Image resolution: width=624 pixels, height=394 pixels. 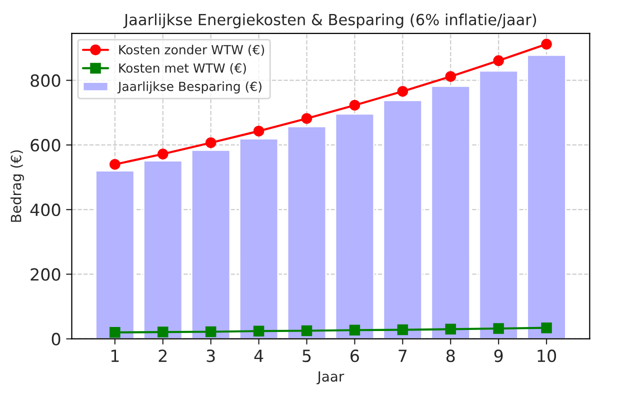 I want to click on y-tick-label: 400, so click(x=45, y=210).